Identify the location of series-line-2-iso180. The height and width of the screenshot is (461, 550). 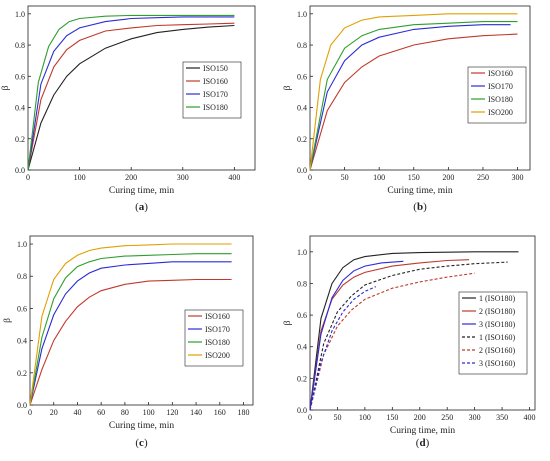
(389, 335).